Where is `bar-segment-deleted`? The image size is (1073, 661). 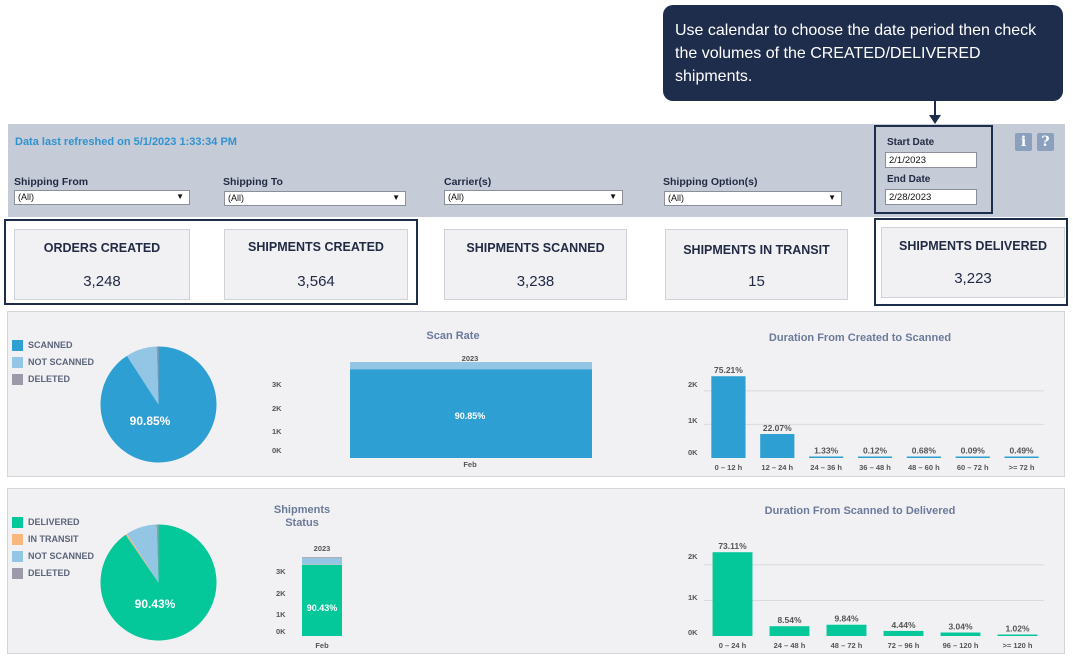
bar-segment-deleted is located at coordinates (322, 558).